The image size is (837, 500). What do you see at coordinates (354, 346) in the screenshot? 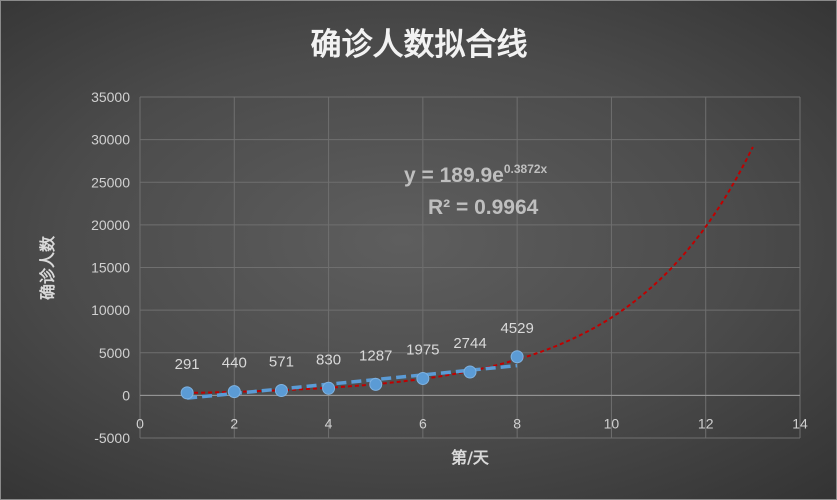
I see `data-labels: 291 440 571 830 1287 1975 2744 4529` at bounding box center [354, 346].